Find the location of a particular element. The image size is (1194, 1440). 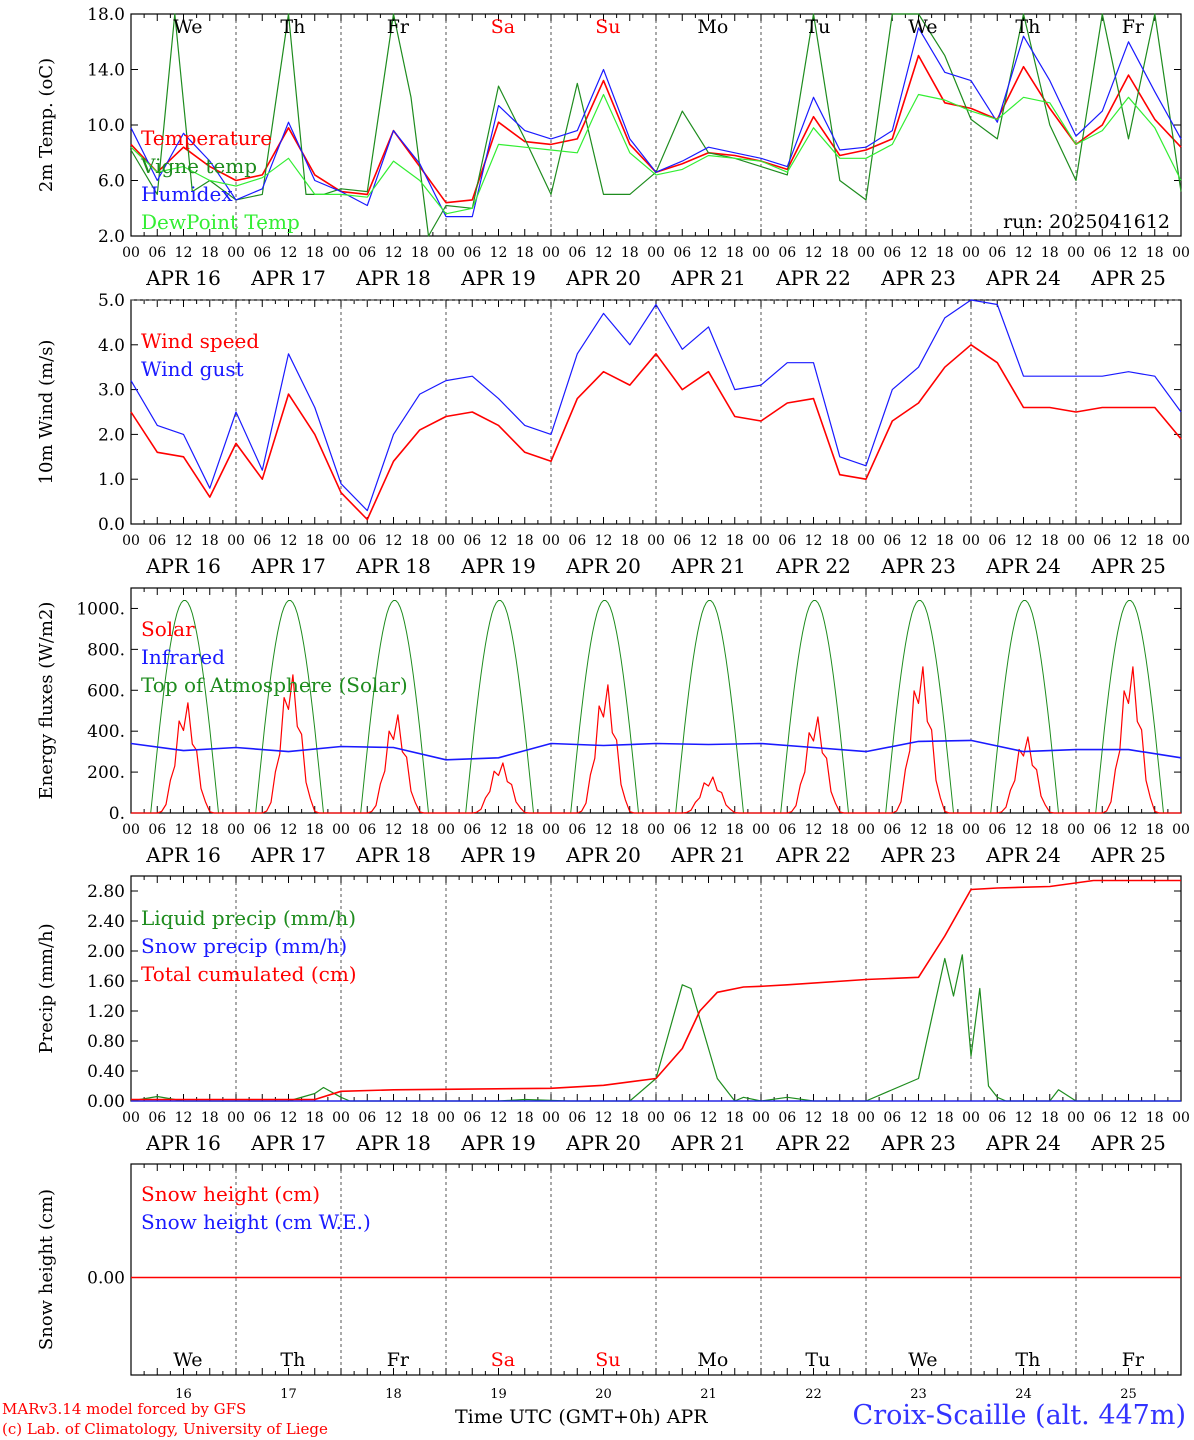

panel2-date-label: APR 20 is located at coordinates (603, 566).